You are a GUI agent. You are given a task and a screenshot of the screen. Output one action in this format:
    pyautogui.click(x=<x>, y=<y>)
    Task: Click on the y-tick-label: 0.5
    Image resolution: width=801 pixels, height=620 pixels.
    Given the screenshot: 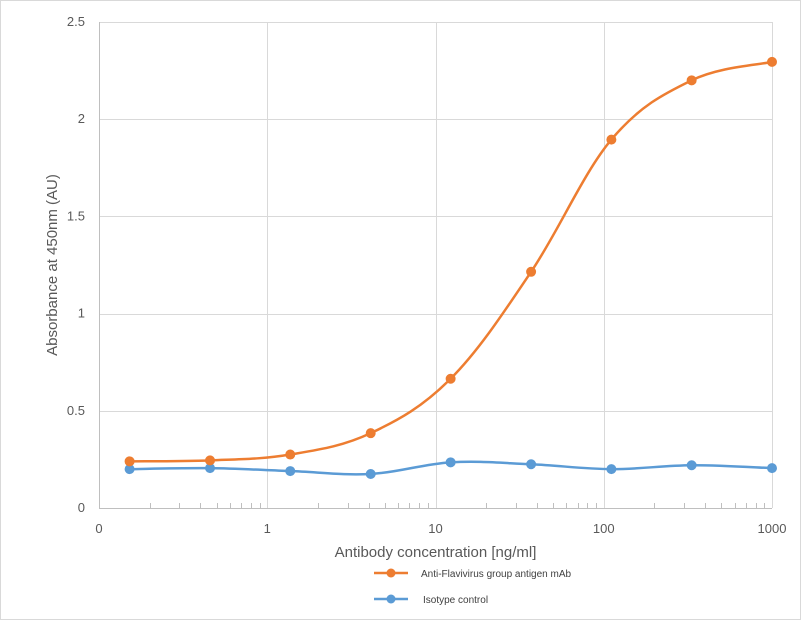 What is the action you would take?
    pyautogui.click(x=76, y=410)
    